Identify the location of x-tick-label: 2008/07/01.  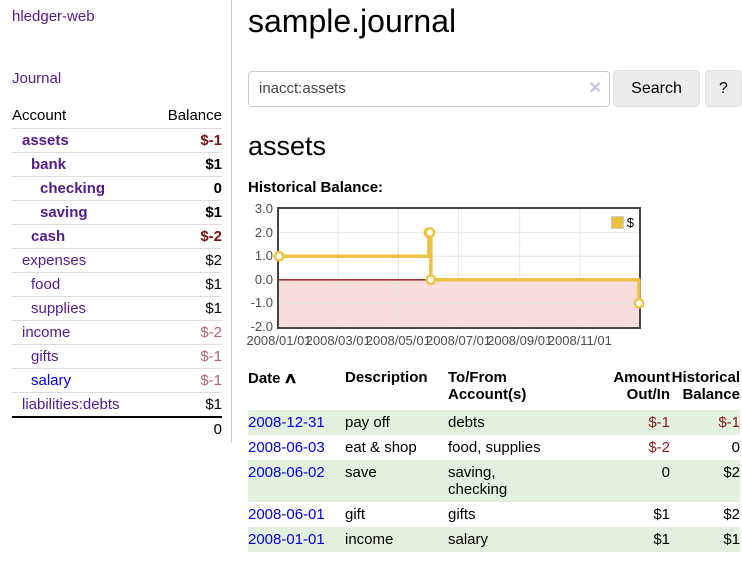
(458, 340).